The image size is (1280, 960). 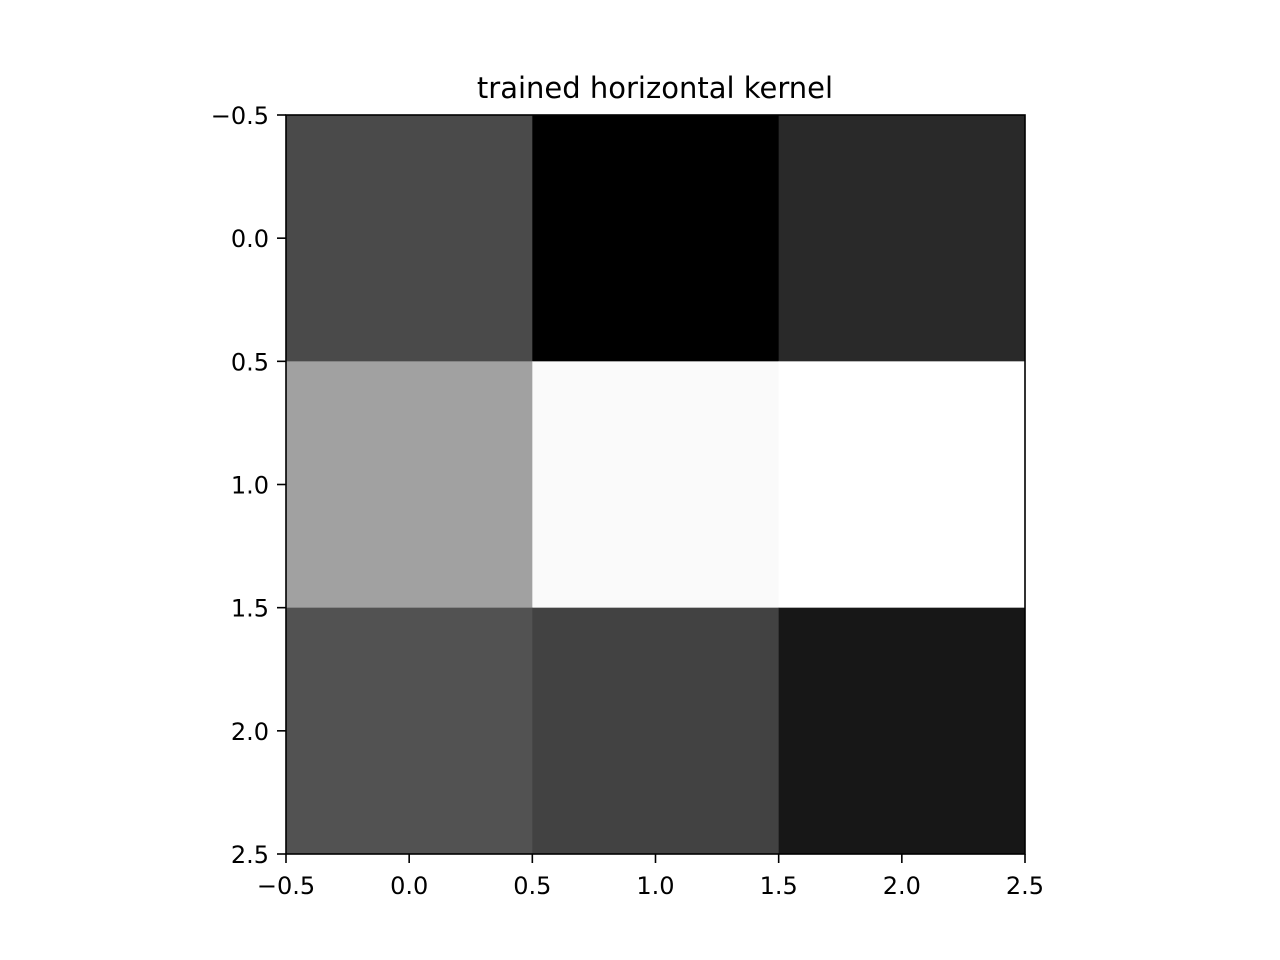 What do you see at coordinates (409, 485) in the screenshot?
I see `heatmap-cell-r1-c0` at bounding box center [409, 485].